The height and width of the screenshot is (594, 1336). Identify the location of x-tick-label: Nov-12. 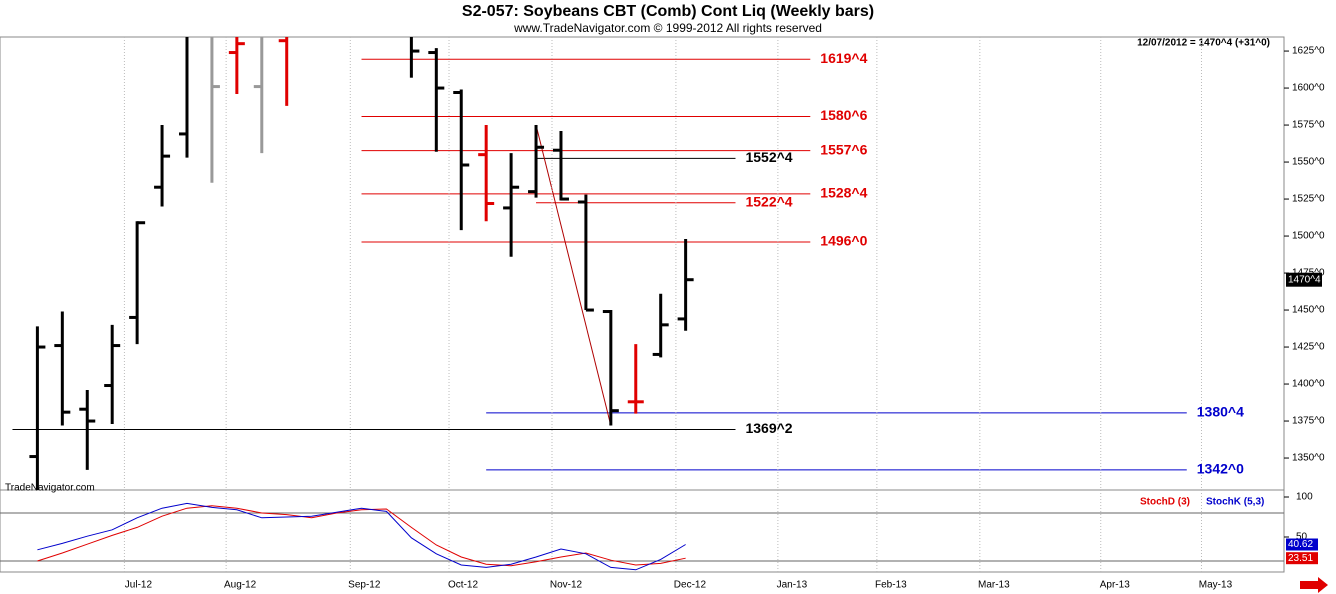
(566, 585).